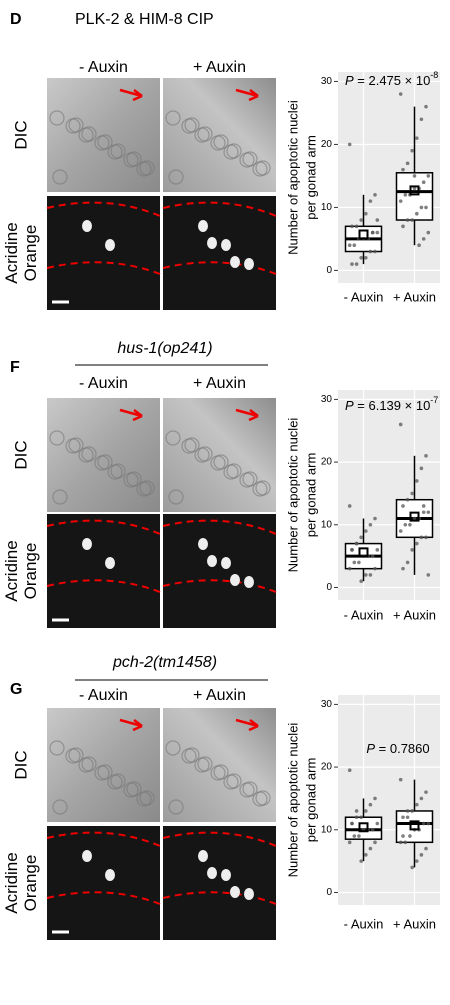 This screenshot has width=450, height=1005. I want to click on p-value: P = 2.475 × 10-8, so click(391, 79).